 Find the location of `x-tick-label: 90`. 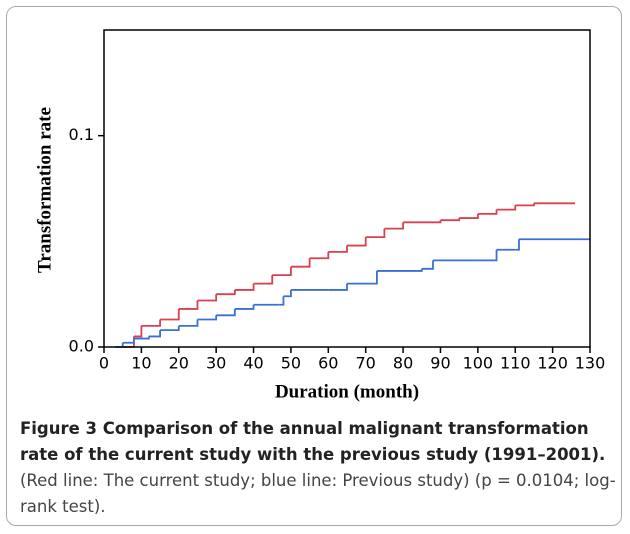

x-tick-label: 90 is located at coordinates (440, 363).